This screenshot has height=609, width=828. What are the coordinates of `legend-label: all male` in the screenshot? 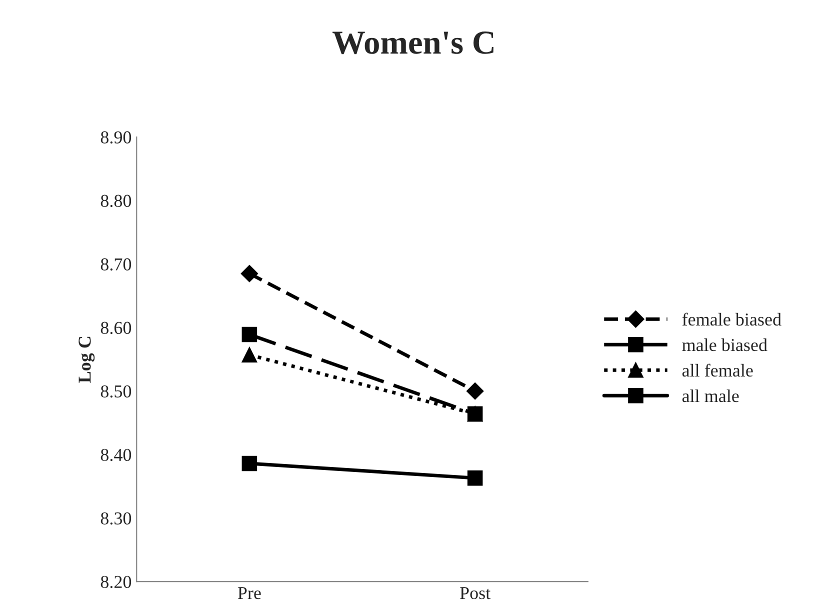 It's located at (710, 395).